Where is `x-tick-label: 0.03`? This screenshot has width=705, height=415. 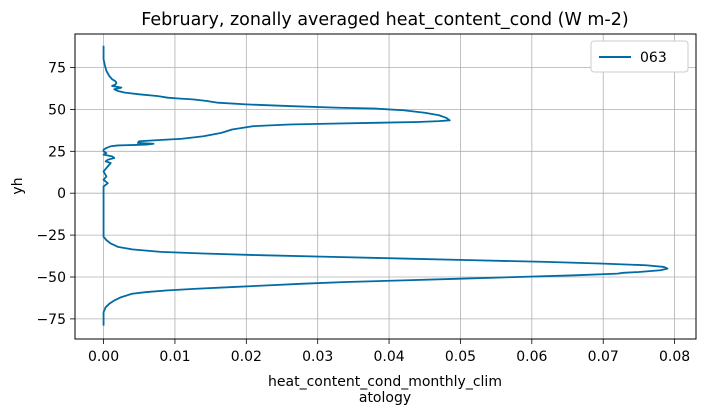 x-tick-label: 0.03 is located at coordinates (317, 357).